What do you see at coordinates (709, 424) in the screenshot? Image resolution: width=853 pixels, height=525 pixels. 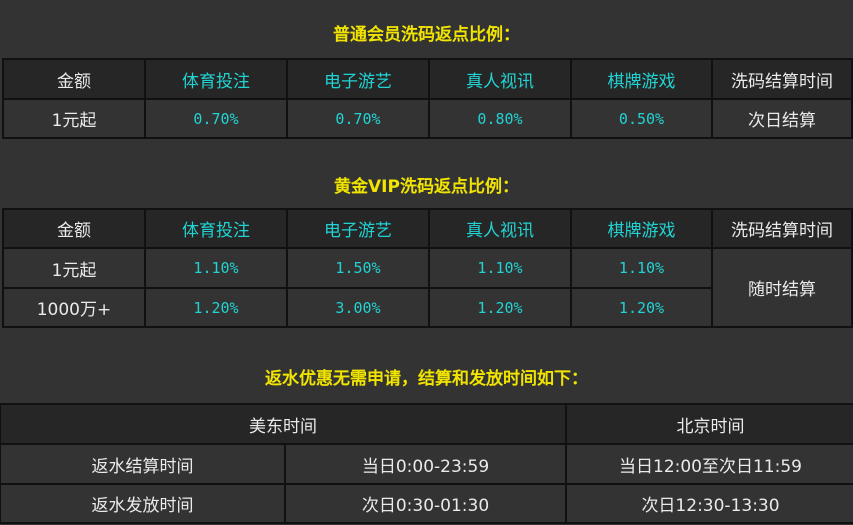 I see `header-beijing-time: 北京时间` at bounding box center [709, 424].